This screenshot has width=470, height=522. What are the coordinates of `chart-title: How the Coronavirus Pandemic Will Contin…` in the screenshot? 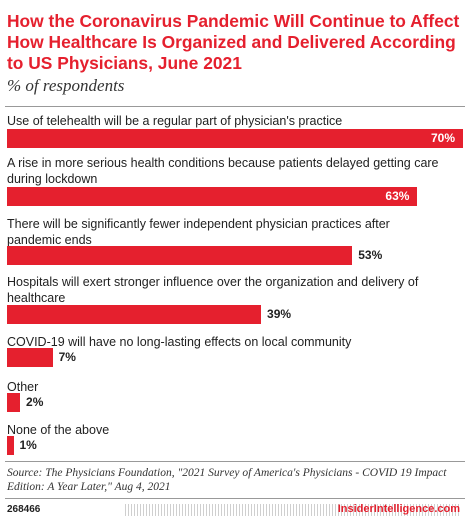 It's located at (233, 42).